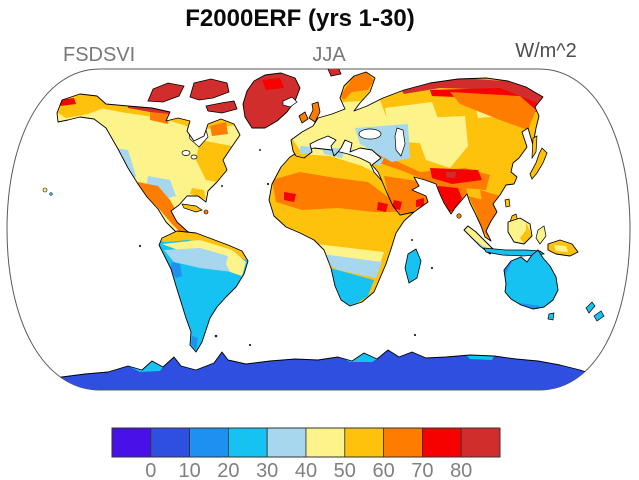 This screenshot has height=480, width=639. What do you see at coordinates (534, 147) in the screenshot?
I see `sakhalin` at bounding box center [534, 147].